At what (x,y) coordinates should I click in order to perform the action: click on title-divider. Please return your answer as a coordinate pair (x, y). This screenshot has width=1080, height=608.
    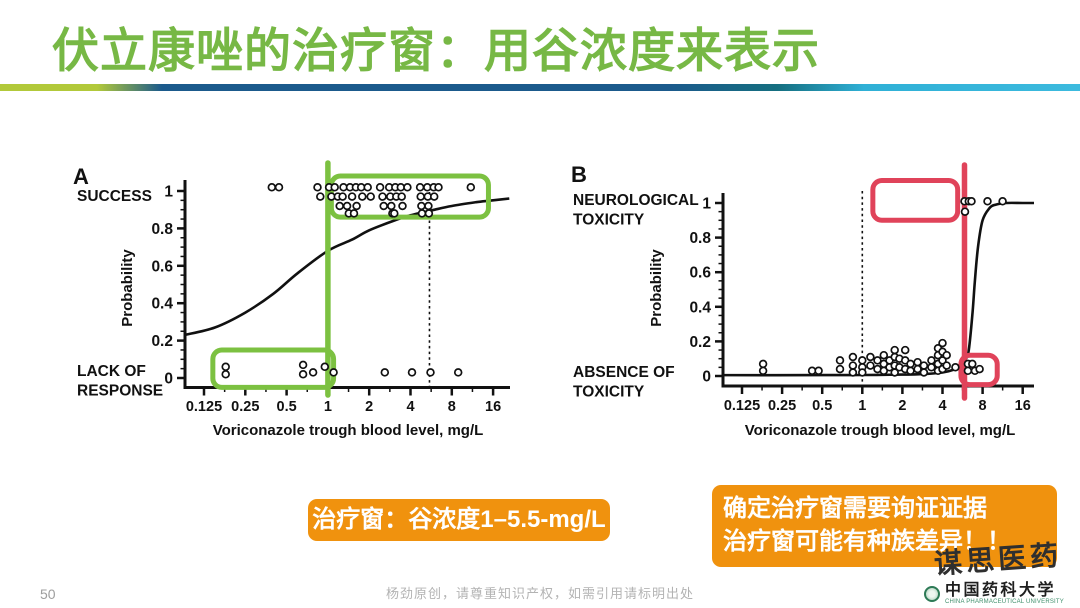
    Looking at the image, I should click on (540, 87).